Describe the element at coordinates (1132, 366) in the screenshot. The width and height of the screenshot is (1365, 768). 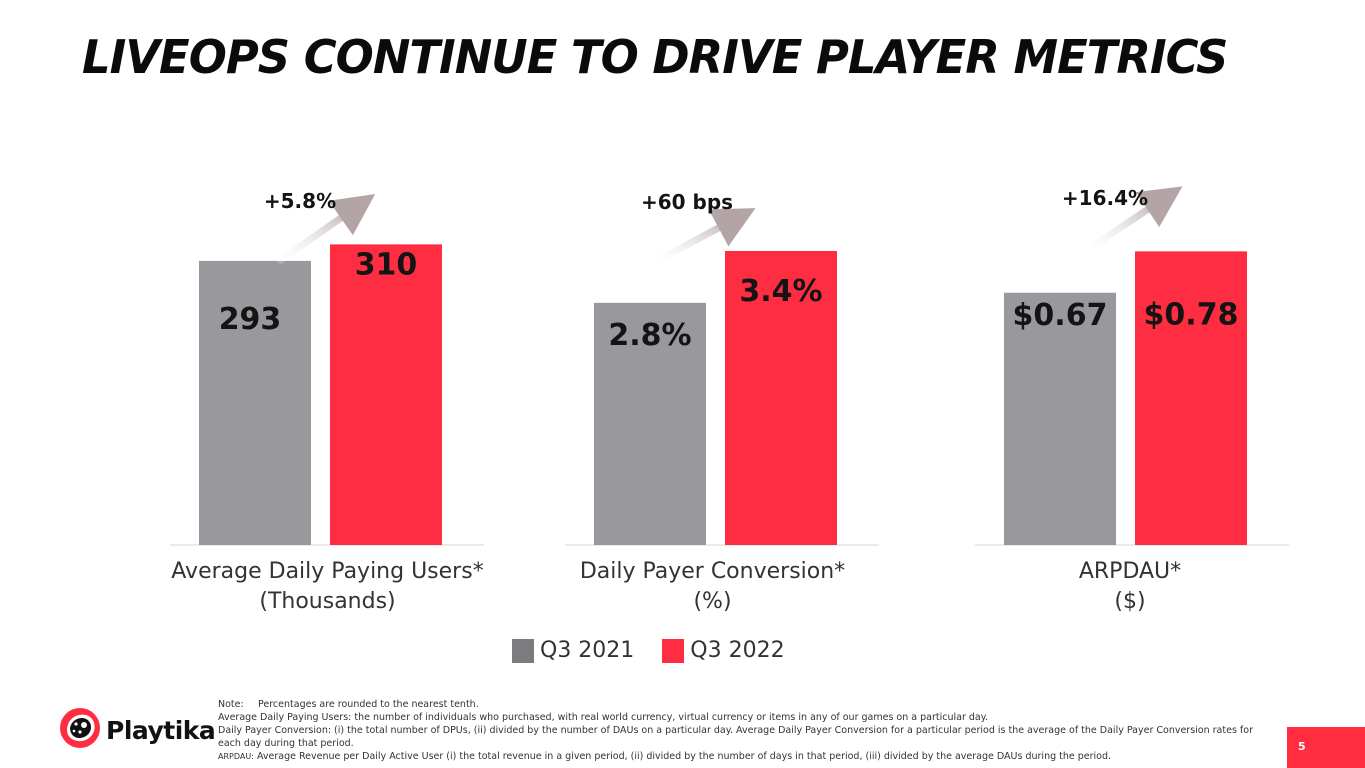
I see `bar-chart: $0.67 $0.78 +16.4%` at that location.